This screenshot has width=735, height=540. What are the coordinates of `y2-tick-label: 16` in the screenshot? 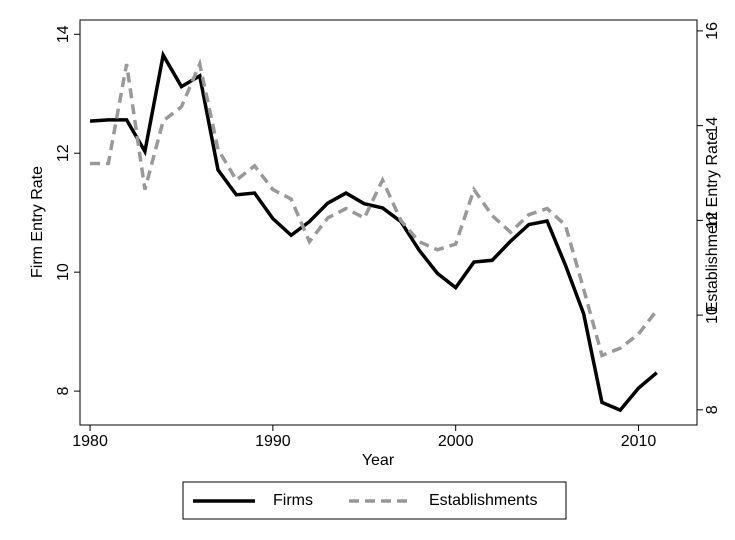 It's located at (712, 31).